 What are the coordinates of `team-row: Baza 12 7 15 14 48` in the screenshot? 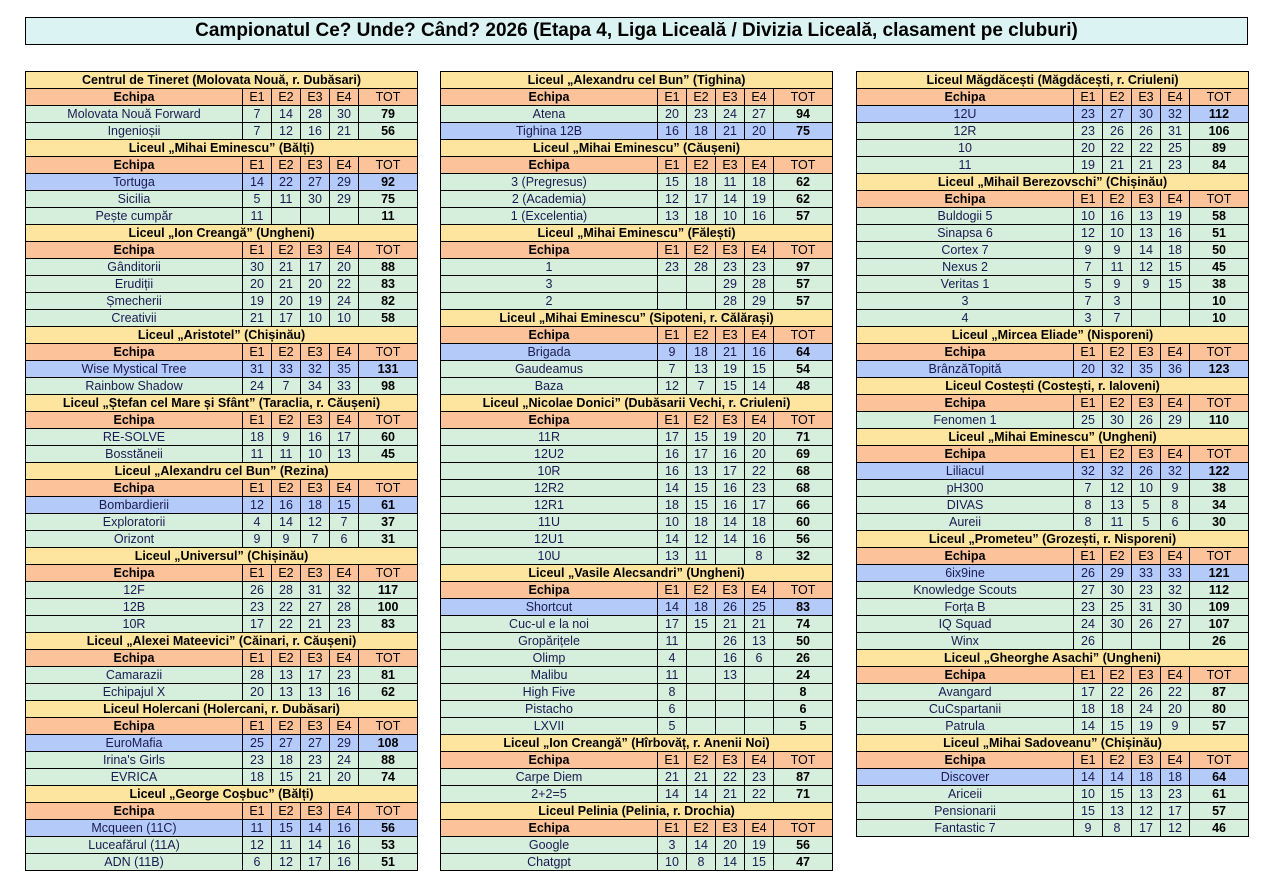 It's located at (637, 386).